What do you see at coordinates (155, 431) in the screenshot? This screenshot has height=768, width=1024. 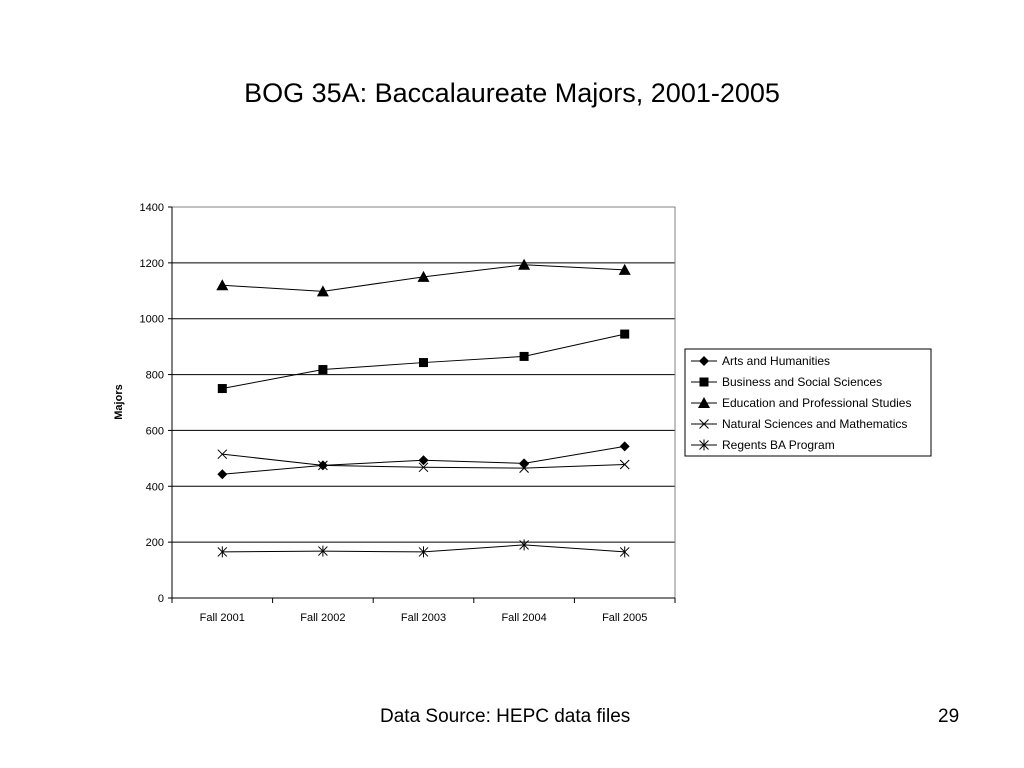 I see `y-tick-label: 600` at bounding box center [155, 431].